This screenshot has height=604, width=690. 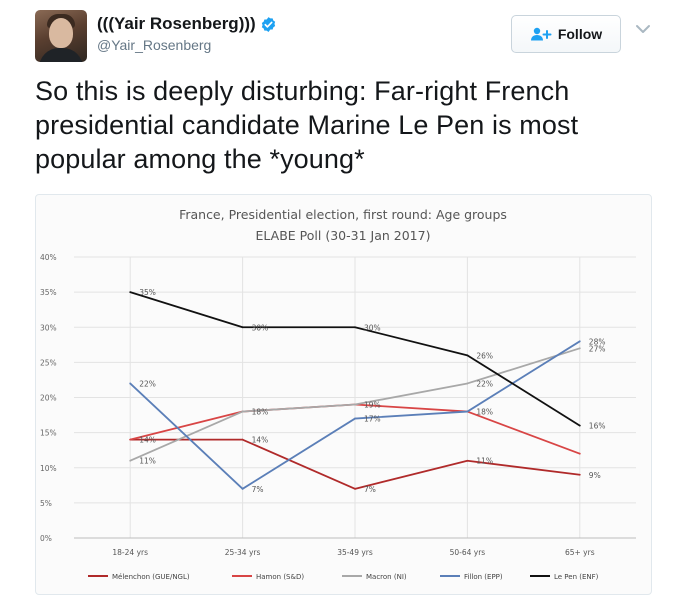 I want to click on x-tick-label: 25-34 yrs, so click(x=243, y=552).